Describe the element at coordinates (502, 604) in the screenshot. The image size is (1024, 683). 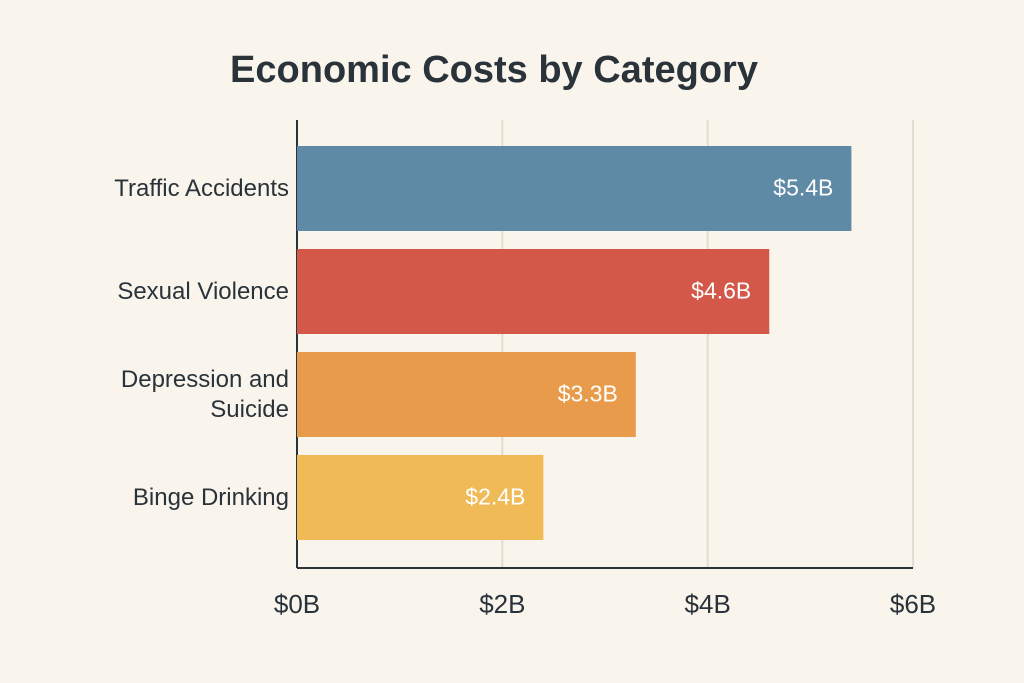
I see `x-tick-label: $2B` at that location.